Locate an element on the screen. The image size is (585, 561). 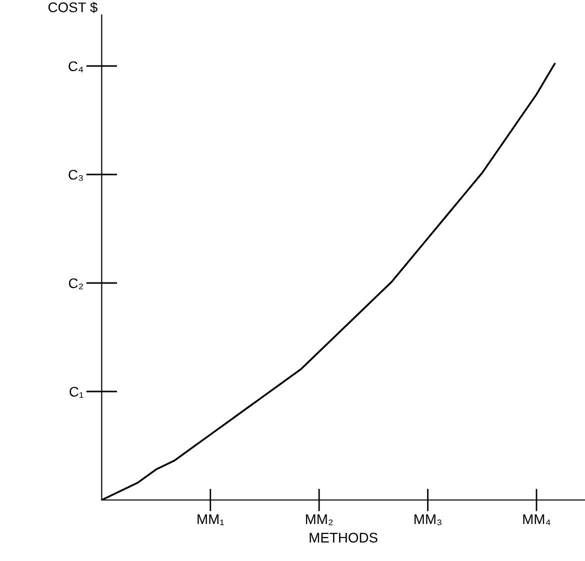
text: C₃ is located at coordinates (75, 175).